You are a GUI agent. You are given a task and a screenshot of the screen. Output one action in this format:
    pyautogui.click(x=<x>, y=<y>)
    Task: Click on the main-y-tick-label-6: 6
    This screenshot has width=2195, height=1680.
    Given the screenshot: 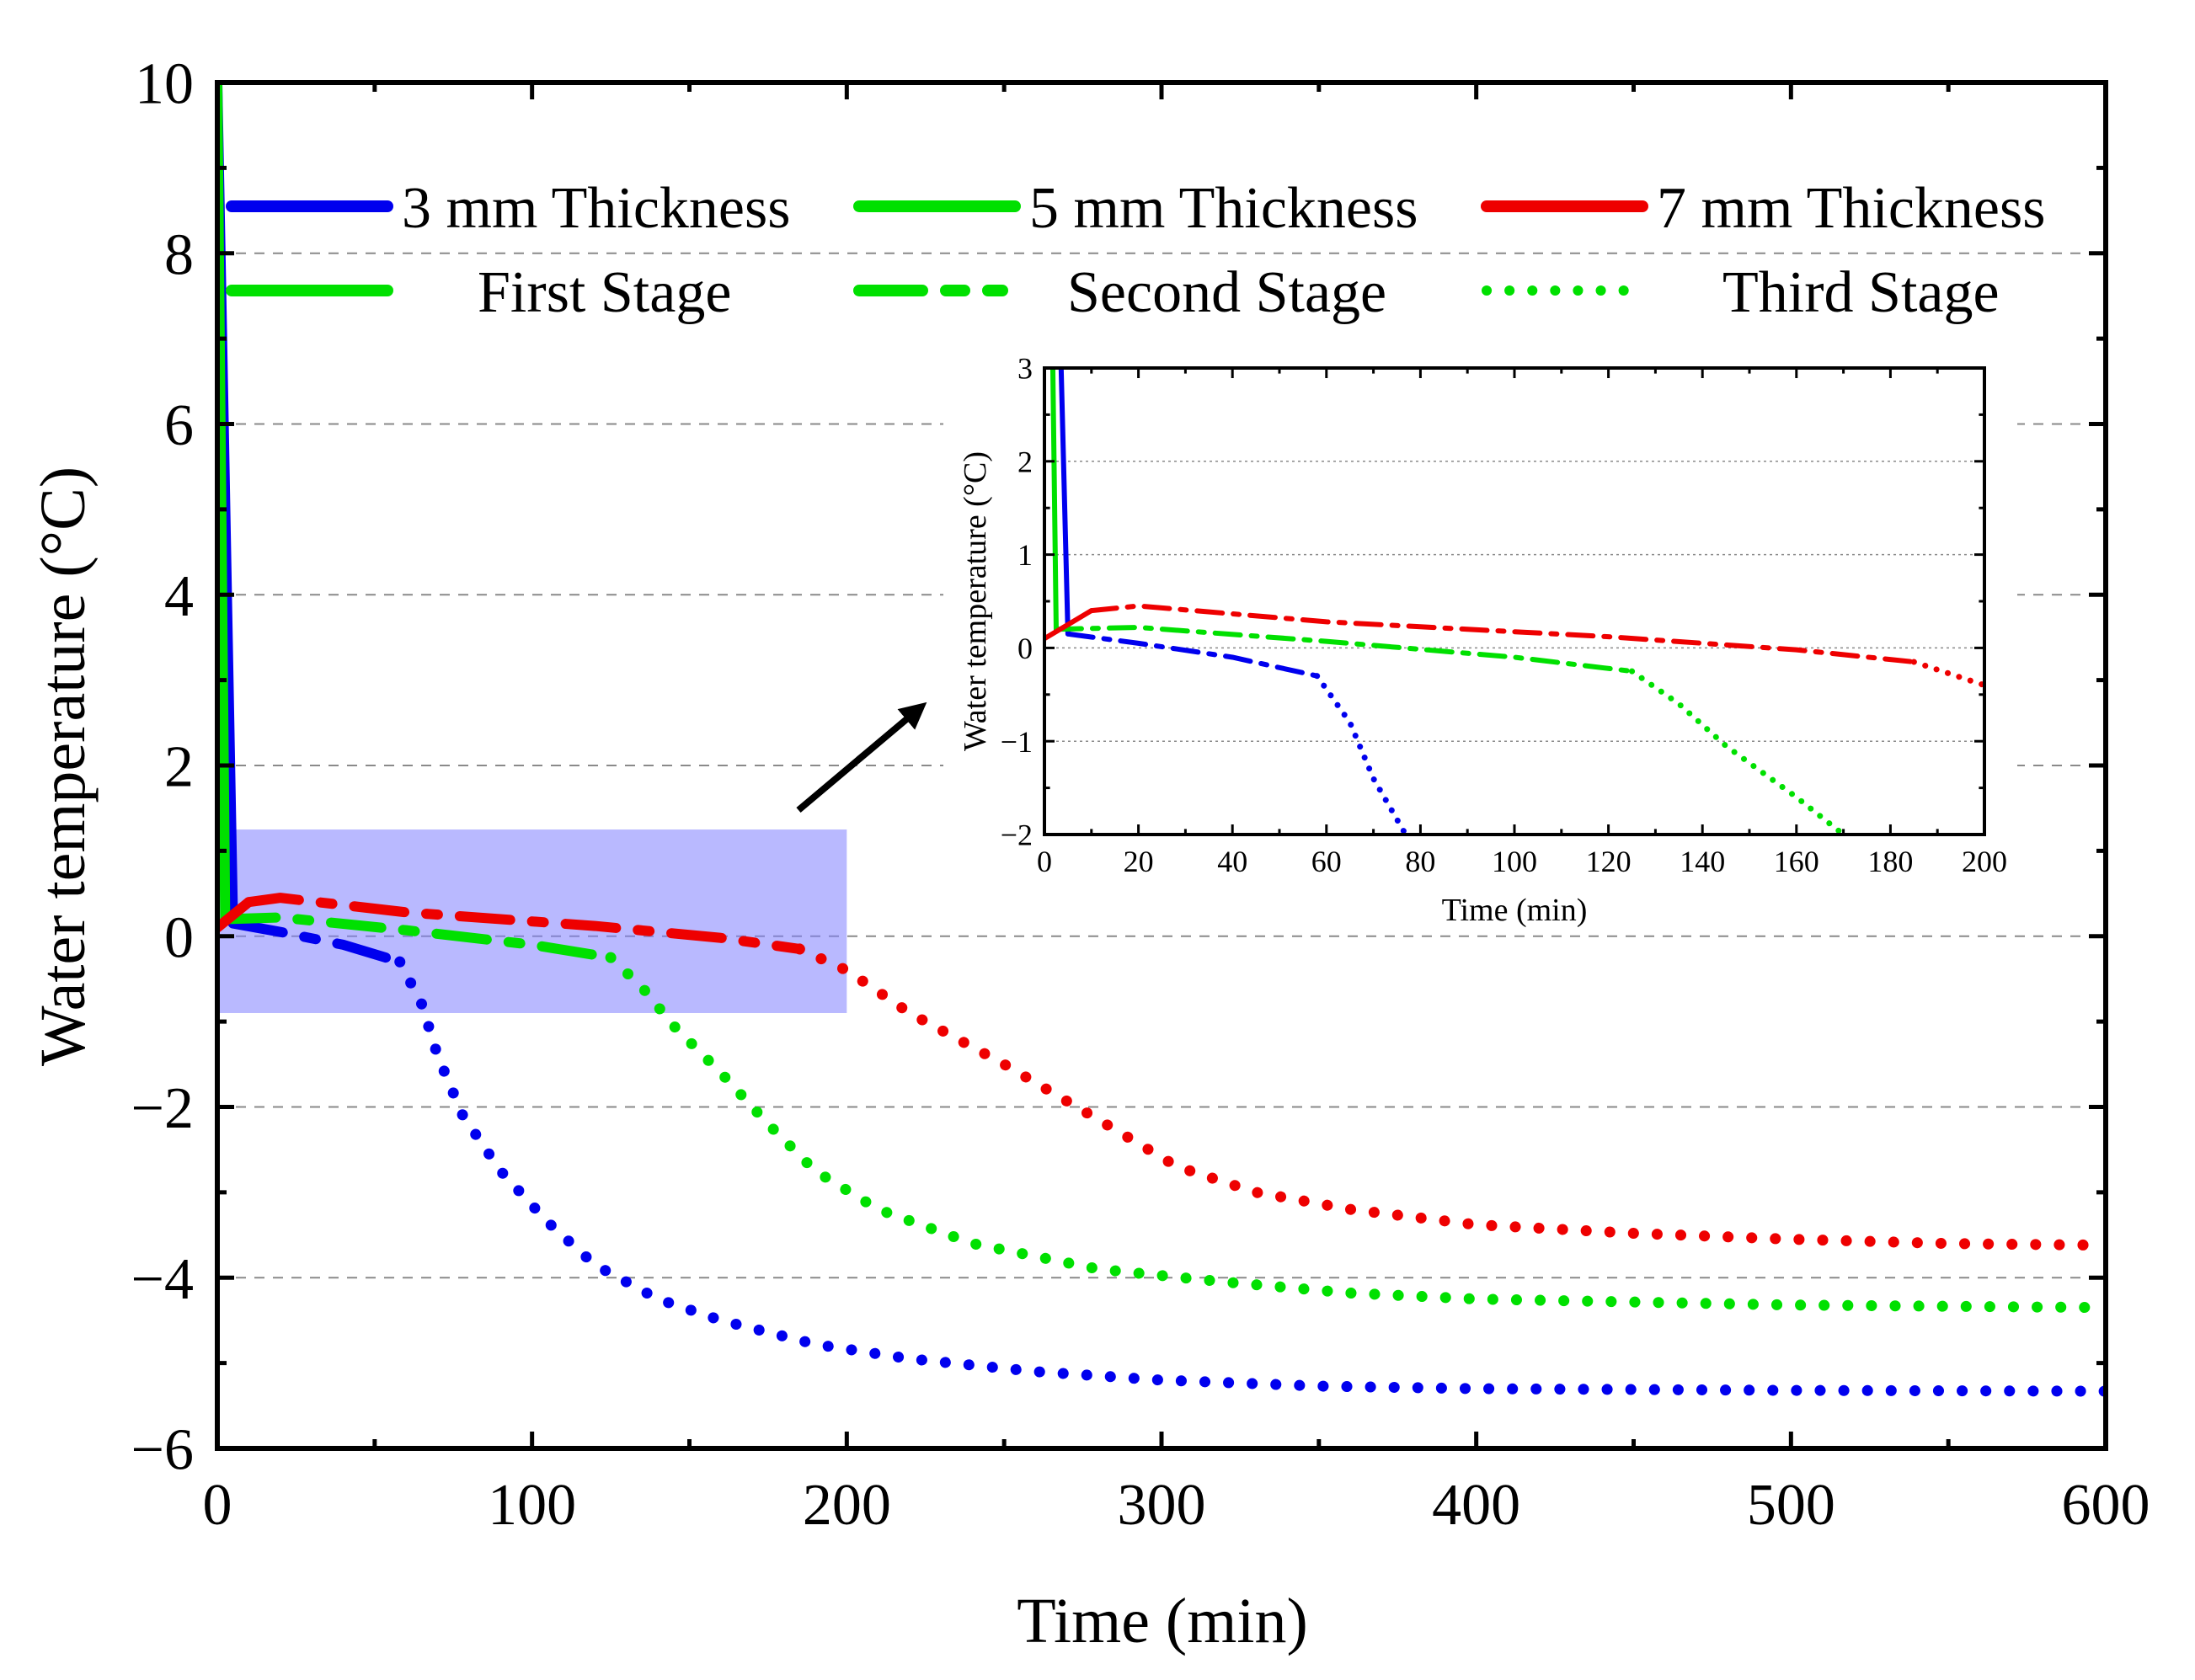 What is the action you would take?
    pyautogui.click(x=179, y=425)
    